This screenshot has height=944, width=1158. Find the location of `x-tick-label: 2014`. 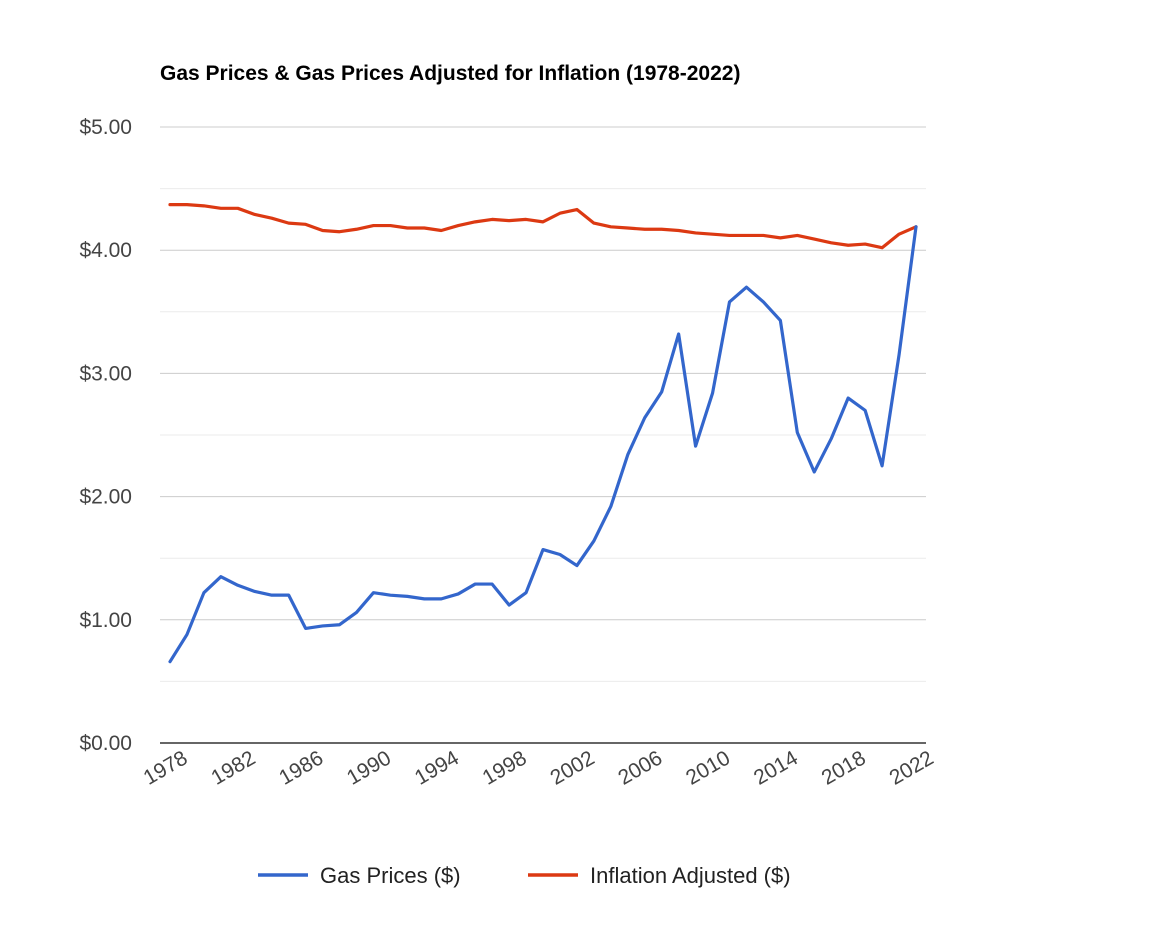

x-tick-label: 2014 is located at coordinates (776, 767).